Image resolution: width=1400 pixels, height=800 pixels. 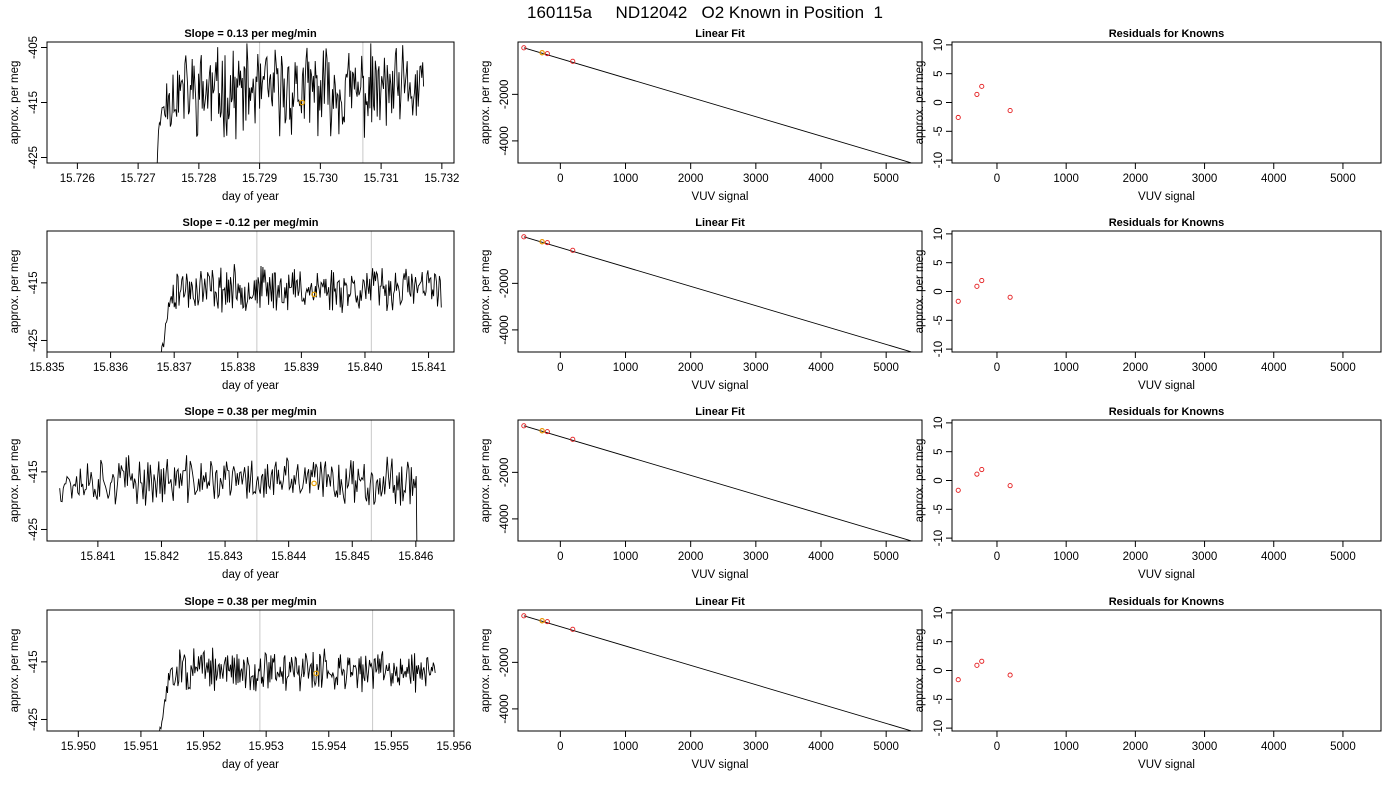 What do you see at coordinates (320, 179) in the screenshot?
I see `x-tick-label: 15.730` at bounding box center [320, 179].